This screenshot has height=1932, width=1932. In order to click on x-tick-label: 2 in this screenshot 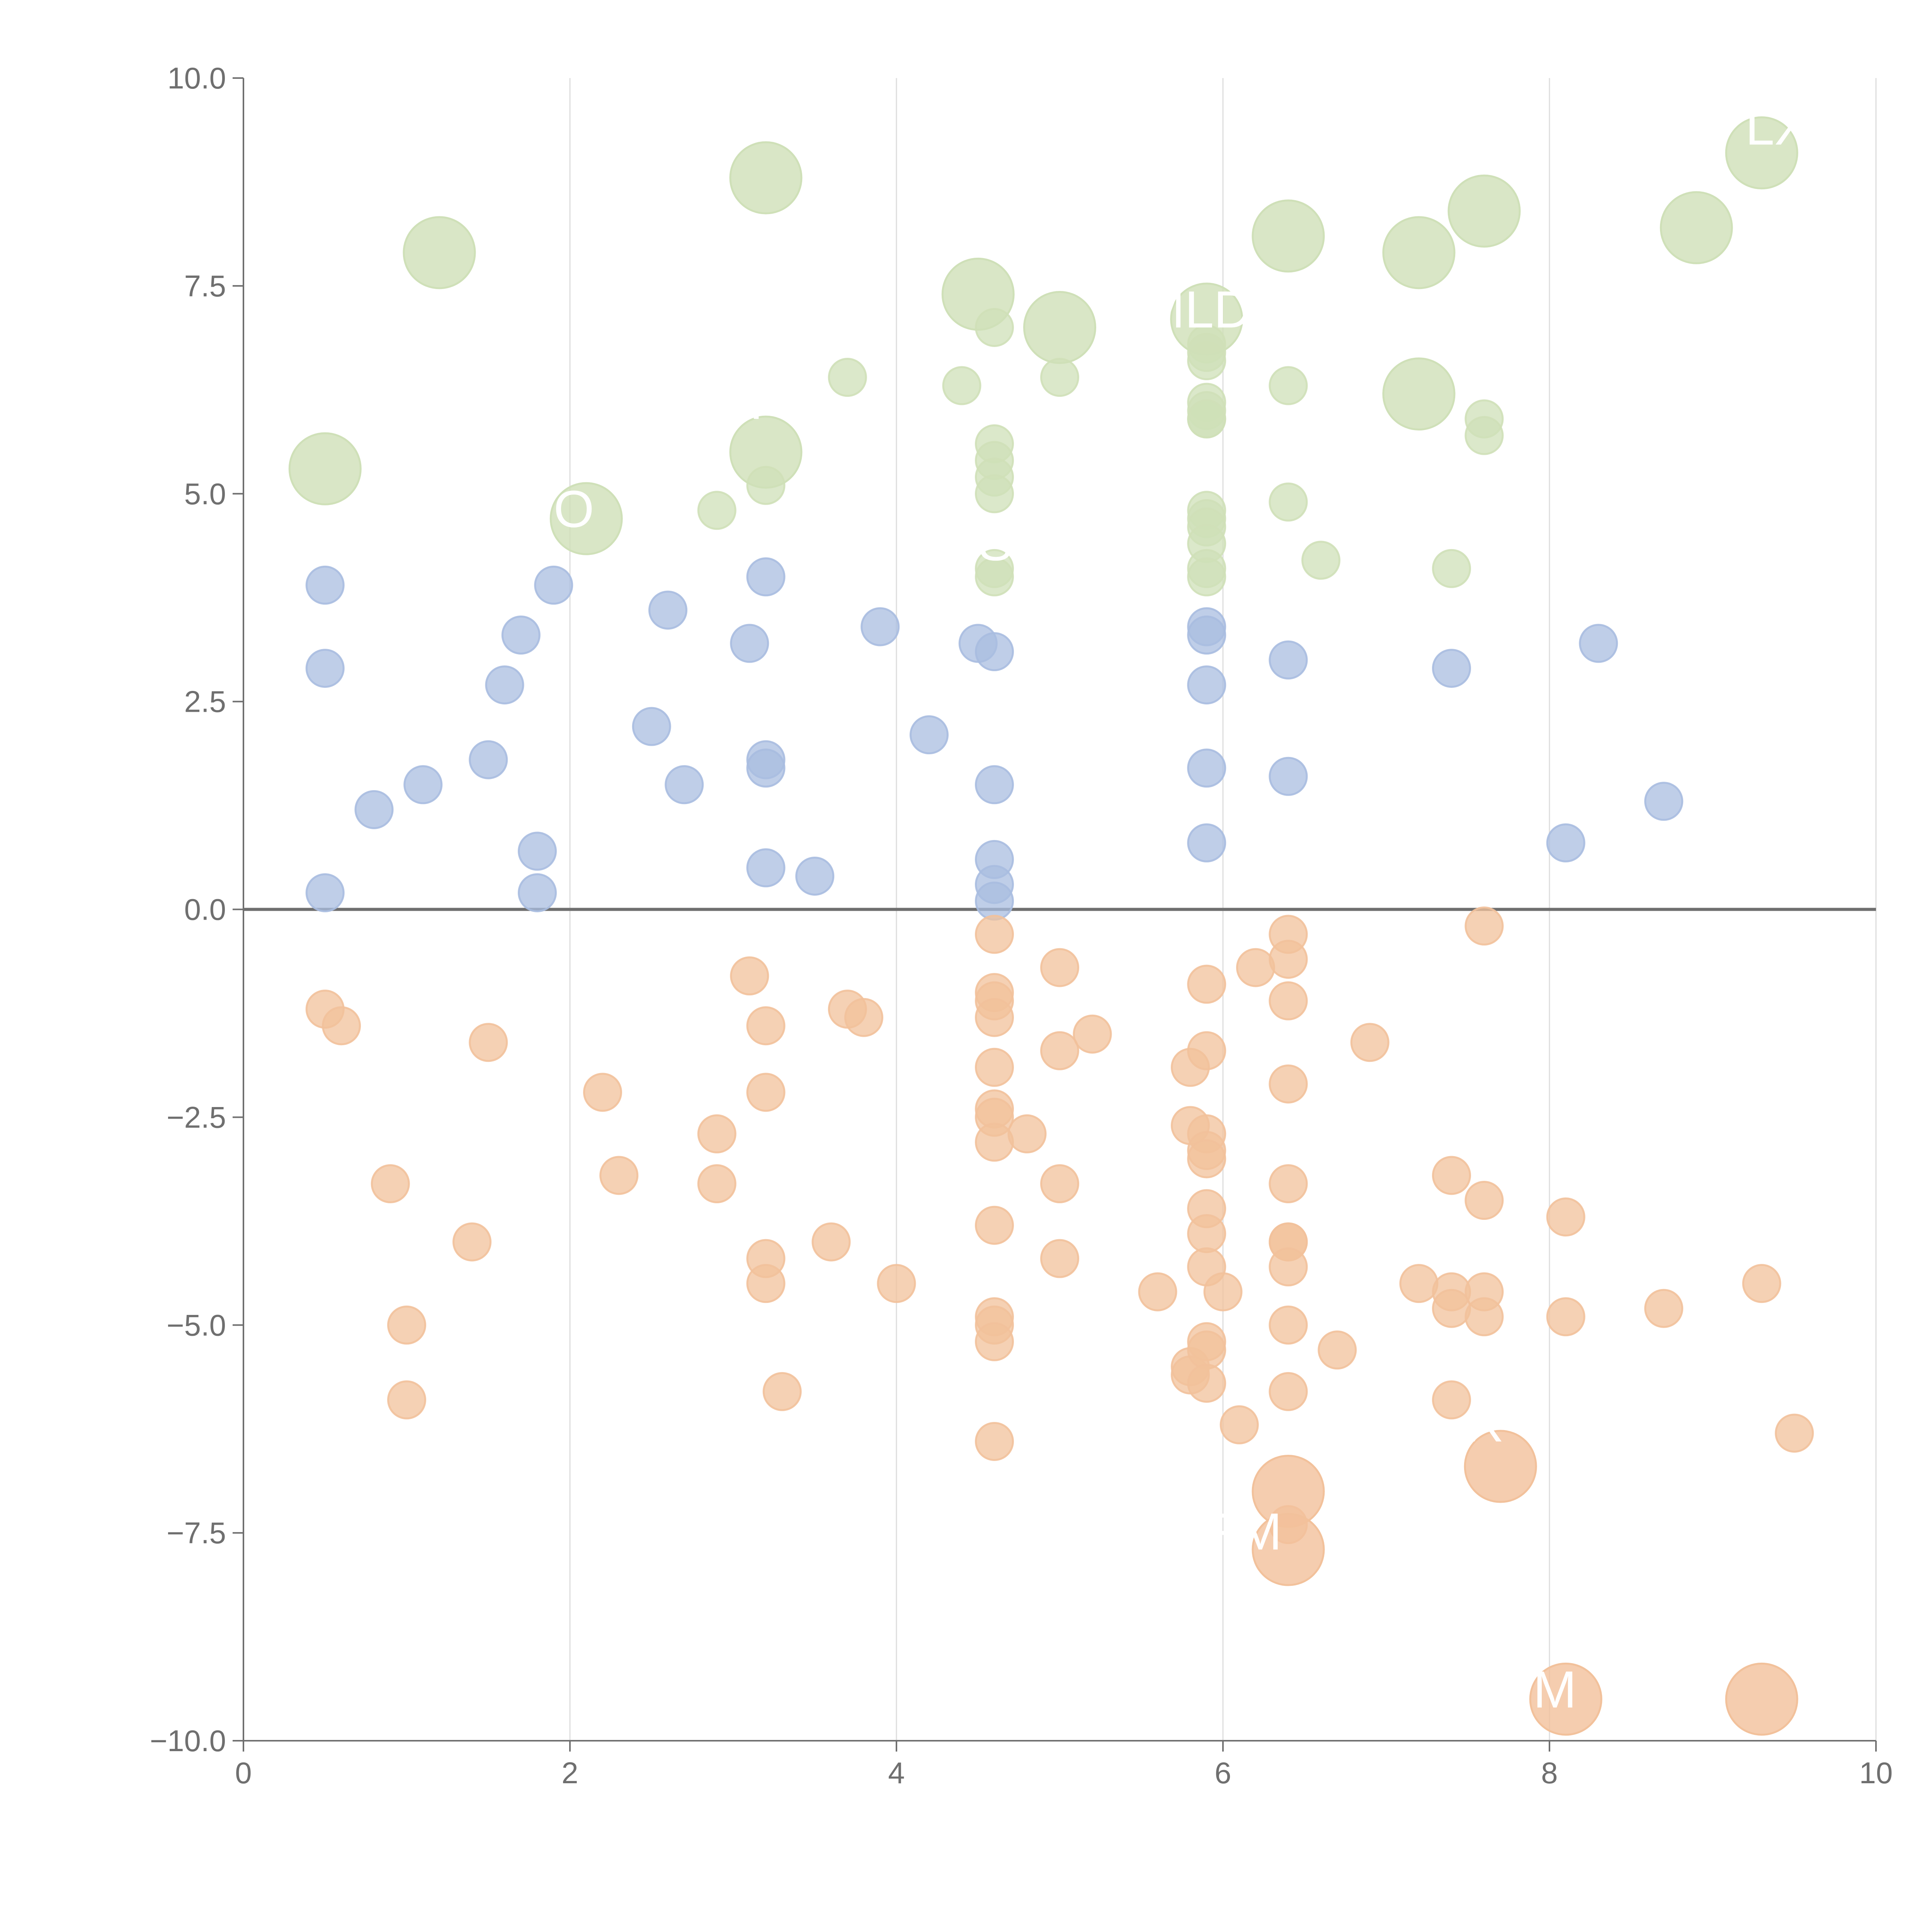, I will do `click(570, 1773)`.